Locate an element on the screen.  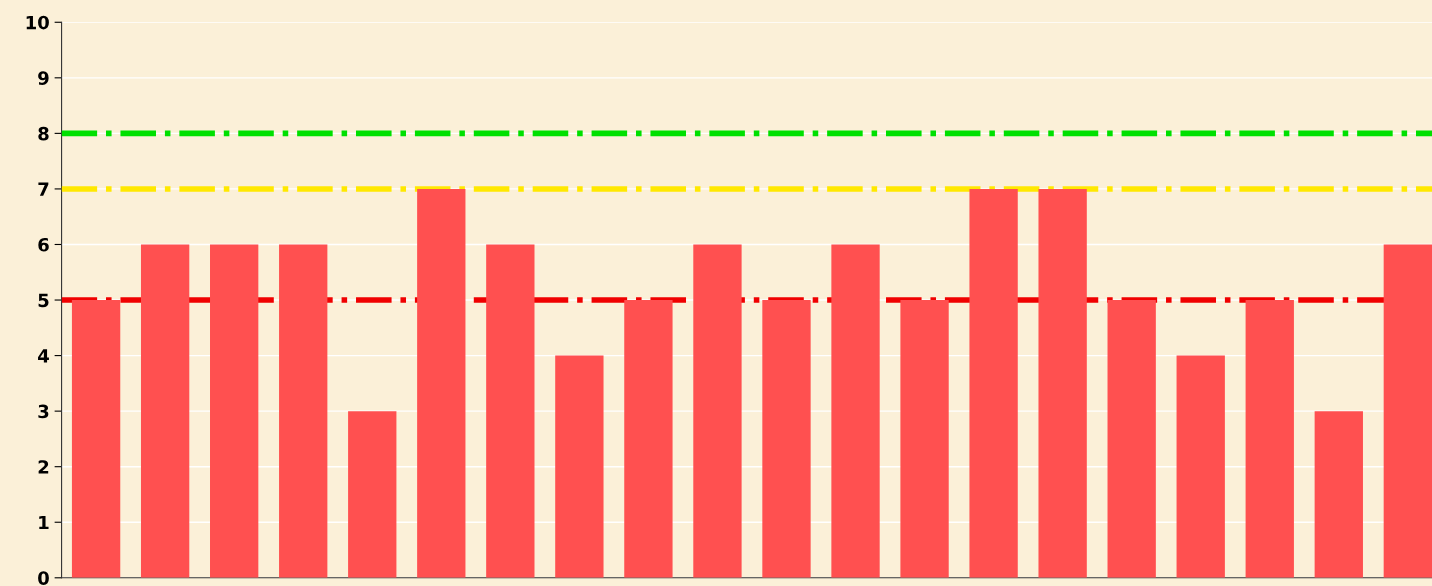
y-tick-label: 0 is located at coordinates (43, 578).